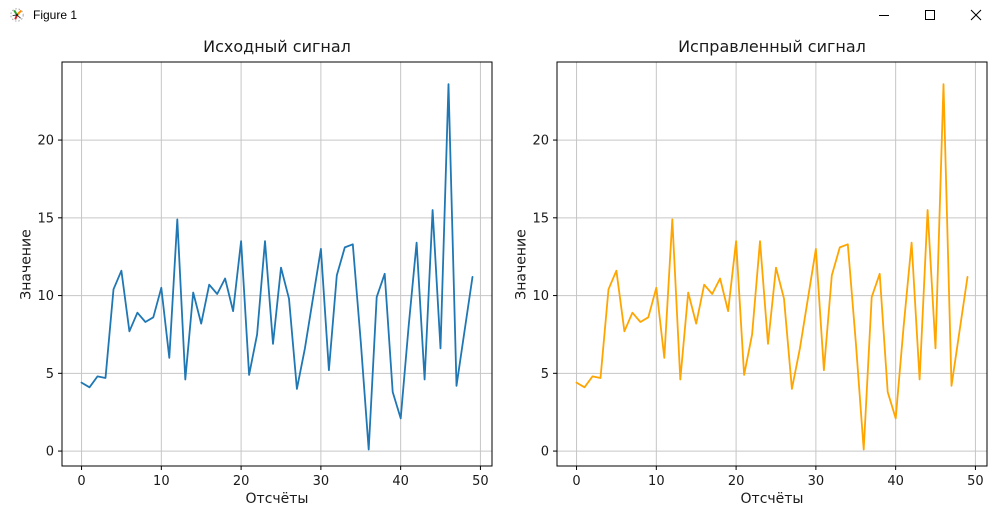  I want to click on minimize-button, so click(884, 15).